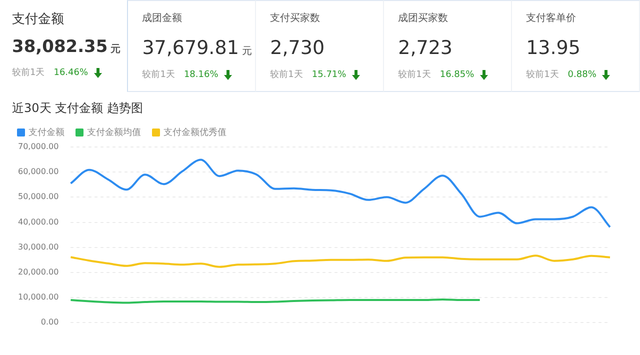  What do you see at coordinates (424, 18) in the screenshot?
I see `text: 成团买家数` at bounding box center [424, 18].